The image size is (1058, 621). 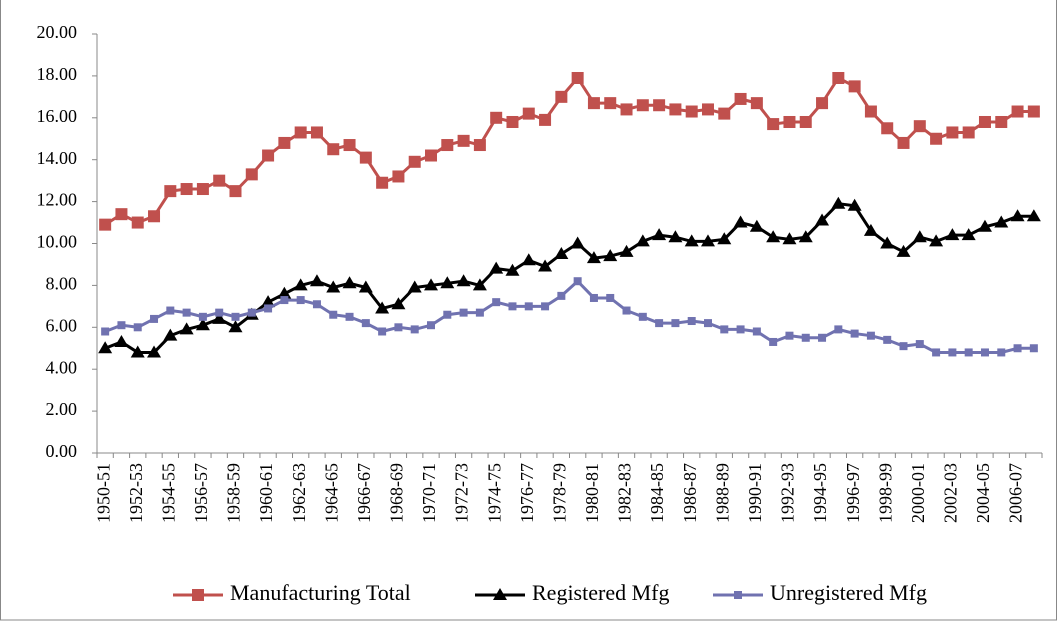 What do you see at coordinates (690, 493) in the screenshot?
I see `x-tick-label: 1986-87` at bounding box center [690, 493].